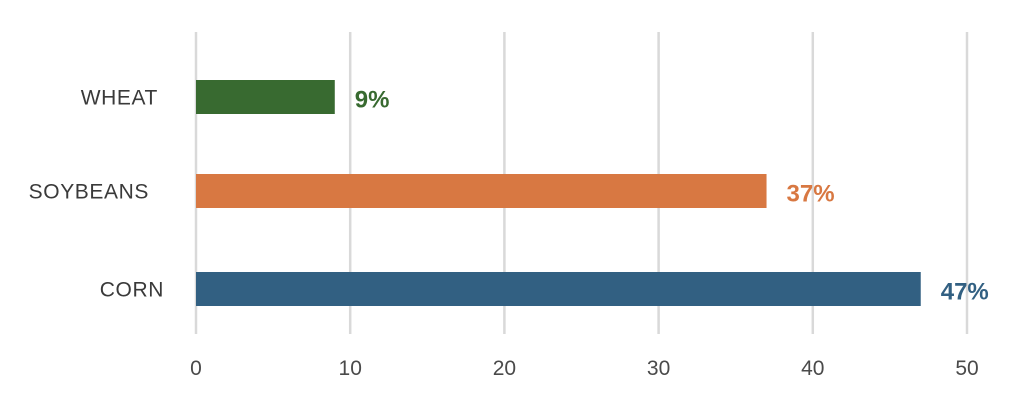 The width and height of the screenshot is (1024, 406). What do you see at coordinates (350, 368) in the screenshot?
I see `x-tick-label-10: 10` at bounding box center [350, 368].